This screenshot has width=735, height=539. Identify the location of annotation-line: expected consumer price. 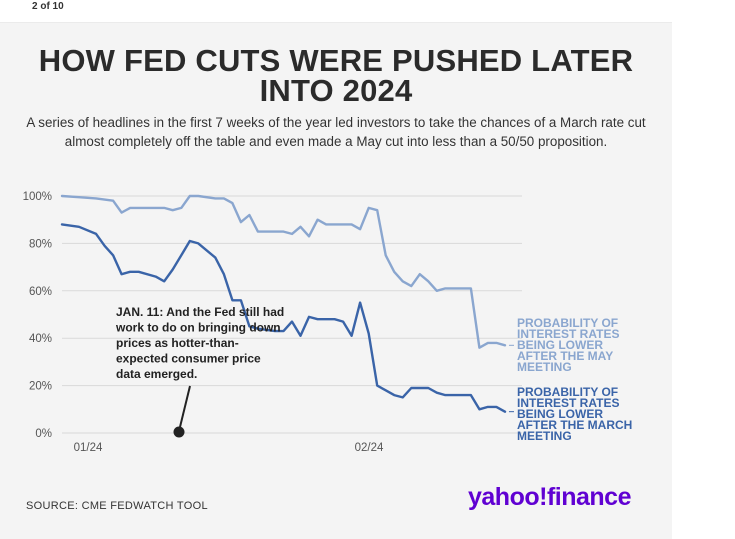
(188, 359).